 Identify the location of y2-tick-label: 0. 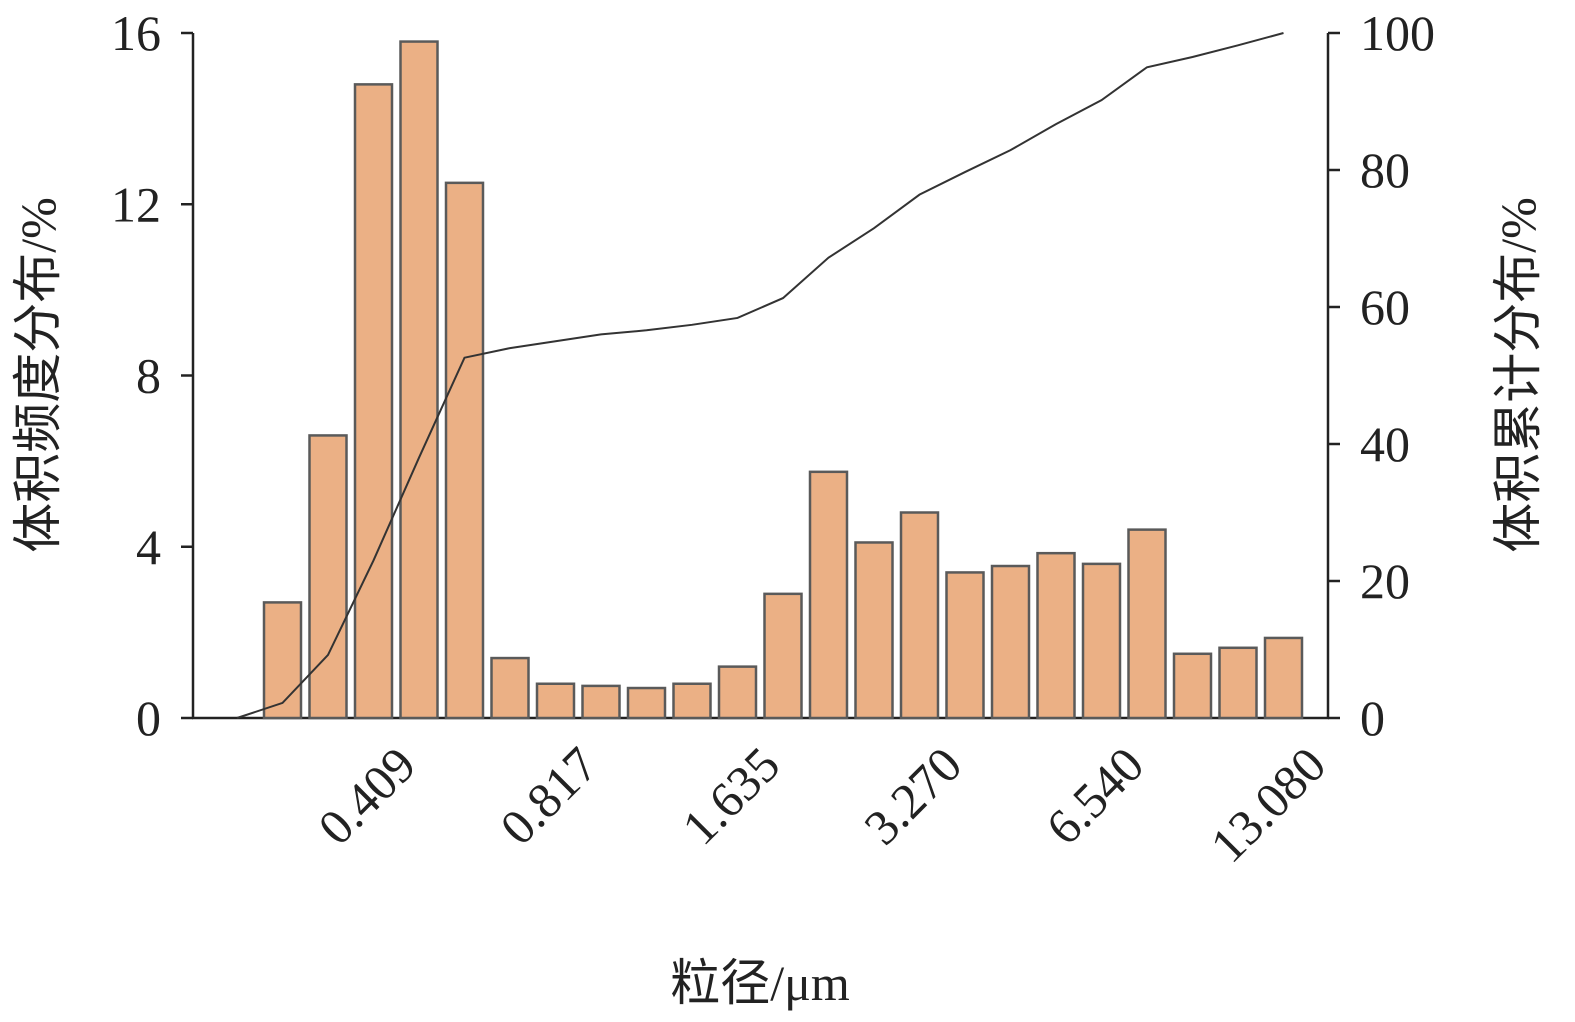
(1372, 718).